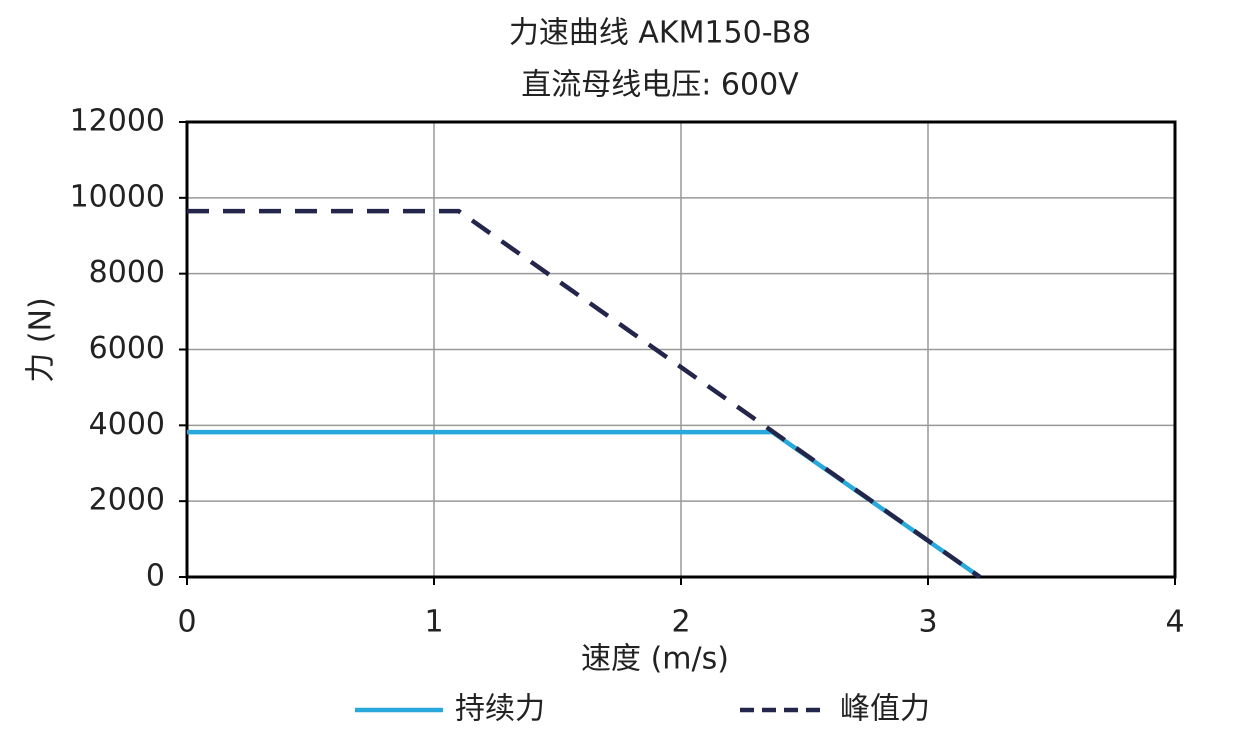 Image resolution: width=1235 pixels, height=745 pixels. Describe the element at coordinates (655, 659) in the screenshot. I see `x-axis-label: 速度 (m/s)` at that location.